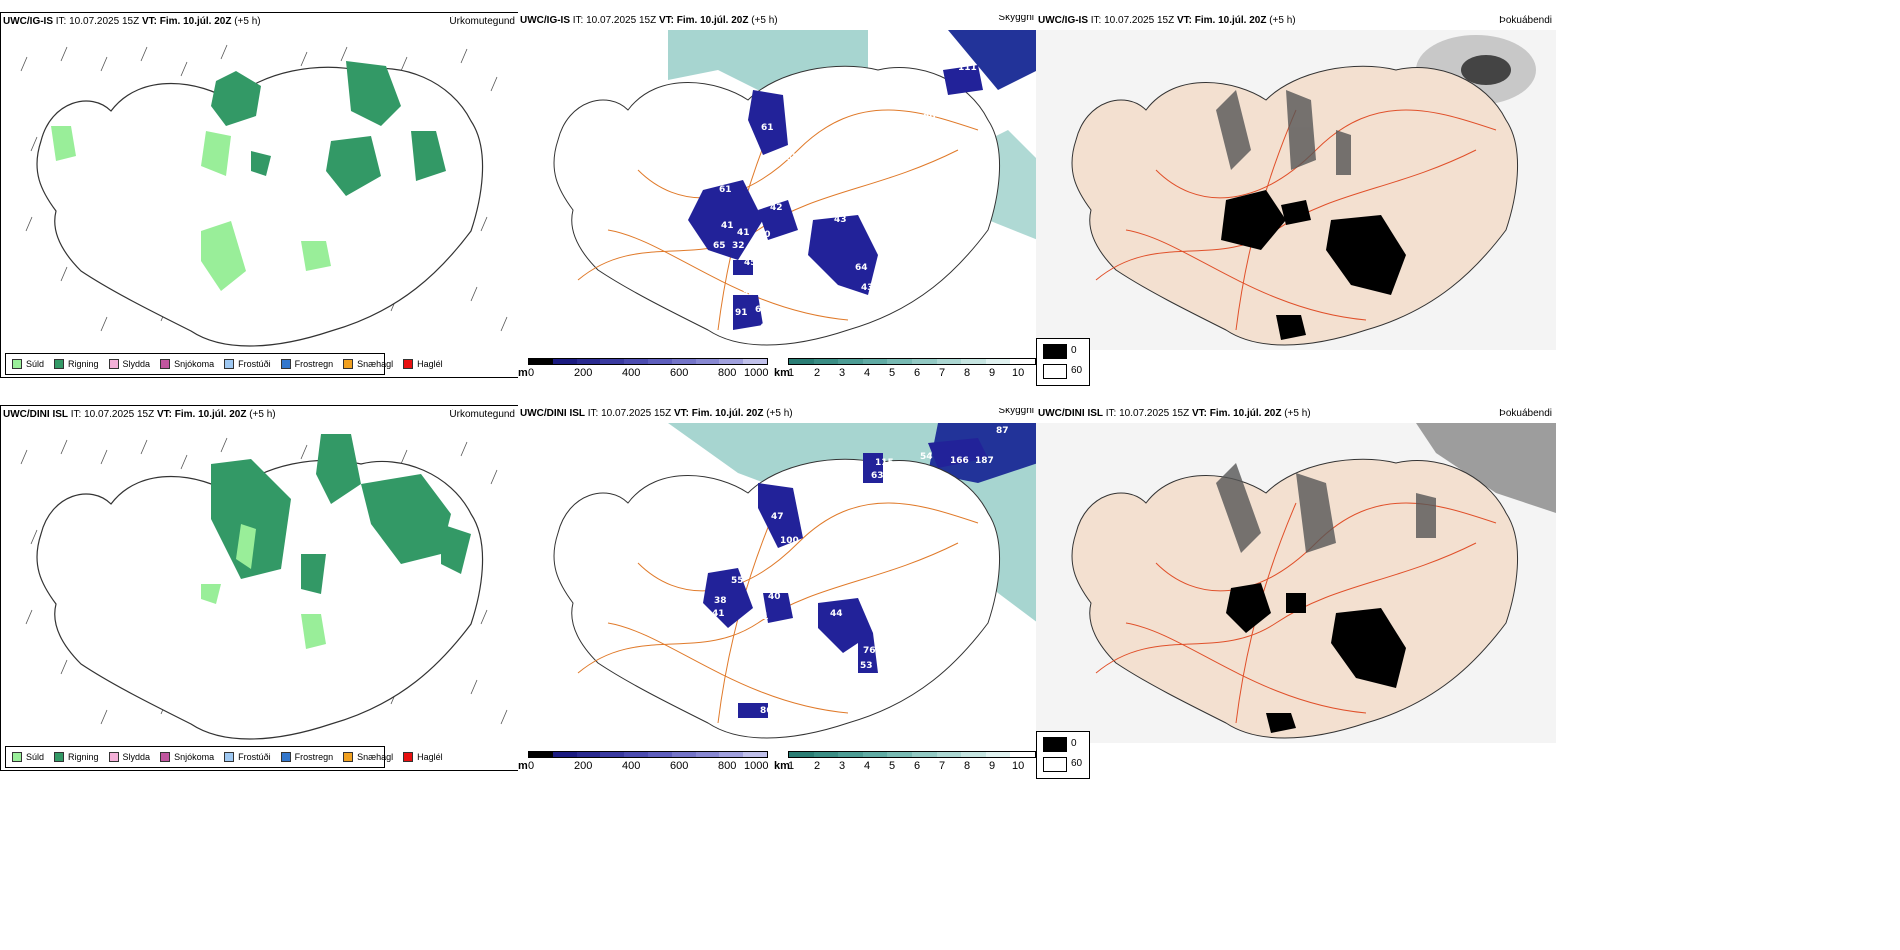 This screenshot has width=1900, height=950. Describe the element at coordinates (764, 235) in the screenshot. I see `cloud-base-value: 60` at that location.